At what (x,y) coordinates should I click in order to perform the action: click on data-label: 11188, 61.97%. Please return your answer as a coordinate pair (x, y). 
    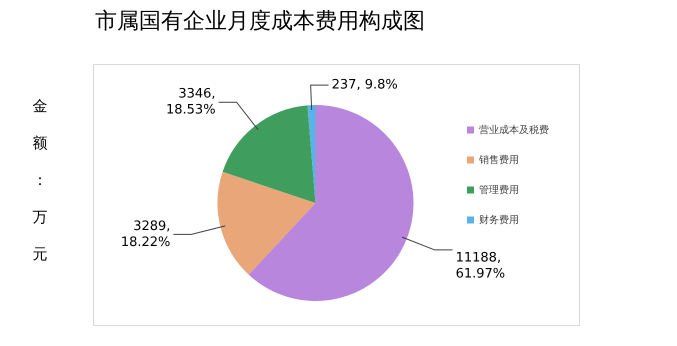
    Looking at the image, I should click on (481, 266).